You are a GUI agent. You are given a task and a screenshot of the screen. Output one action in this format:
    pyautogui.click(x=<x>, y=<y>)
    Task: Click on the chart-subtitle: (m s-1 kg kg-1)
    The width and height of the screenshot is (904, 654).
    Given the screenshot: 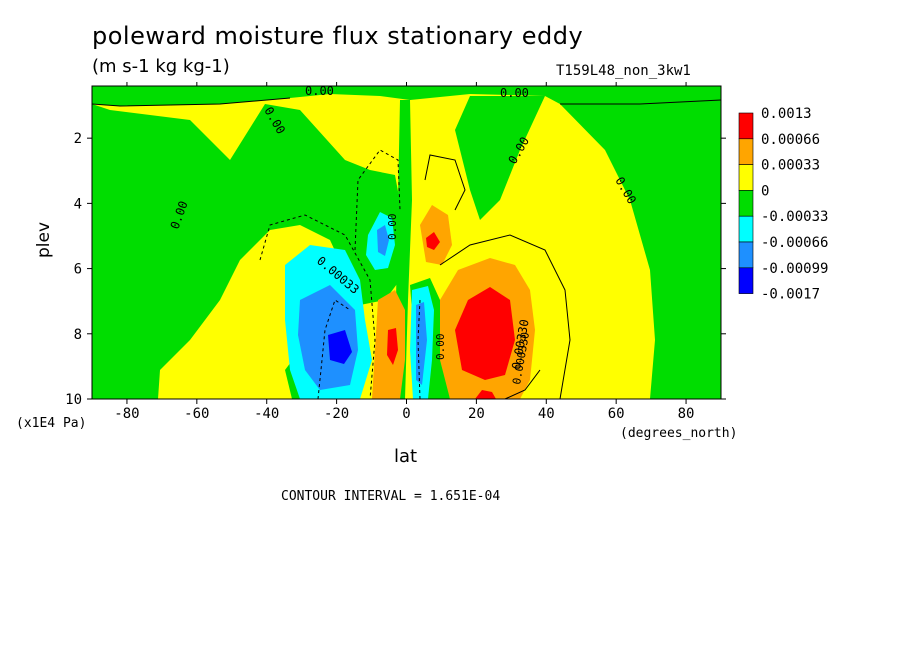 What is the action you would take?
    pyautogui.click(x=161, y=66)
    